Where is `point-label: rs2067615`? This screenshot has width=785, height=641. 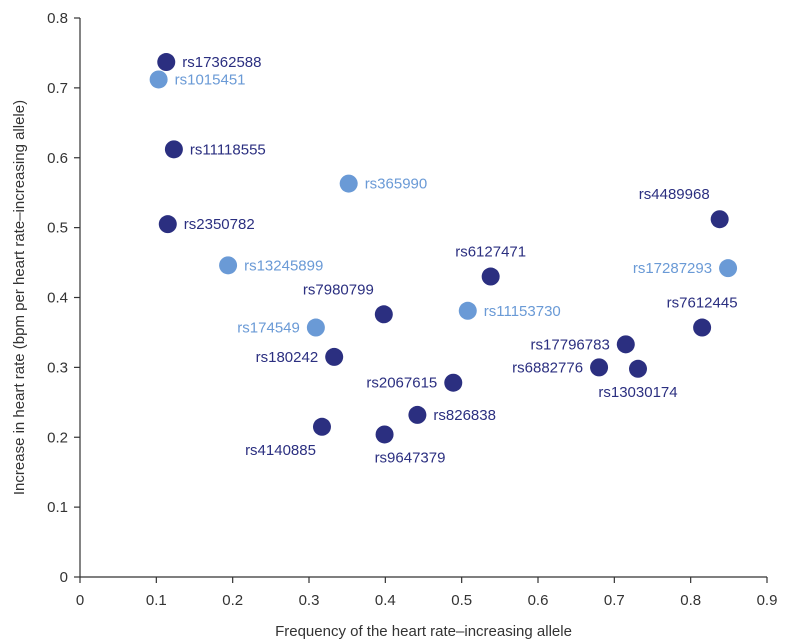
point-label: rs2067615 is located at coordinates (401, 383).